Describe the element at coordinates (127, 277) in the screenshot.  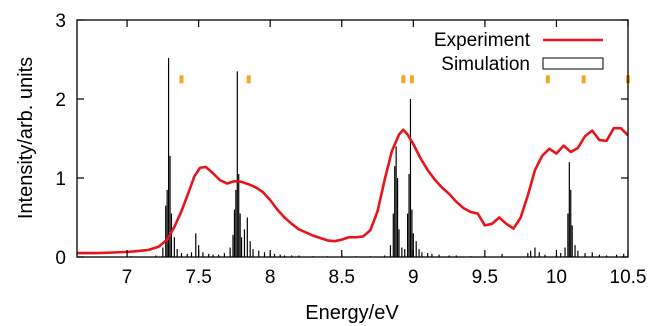
I see `x-tick-label-0: 7` at that location.